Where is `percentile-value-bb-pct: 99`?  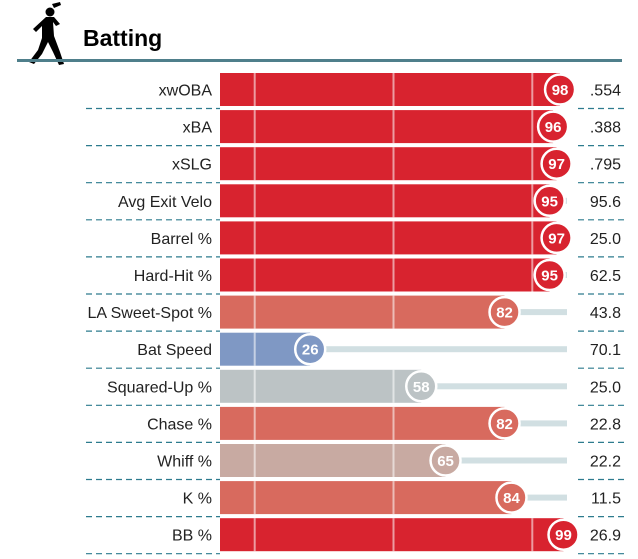
percentile-value-bb-pct: 99 is located at coordinates (563, 535).